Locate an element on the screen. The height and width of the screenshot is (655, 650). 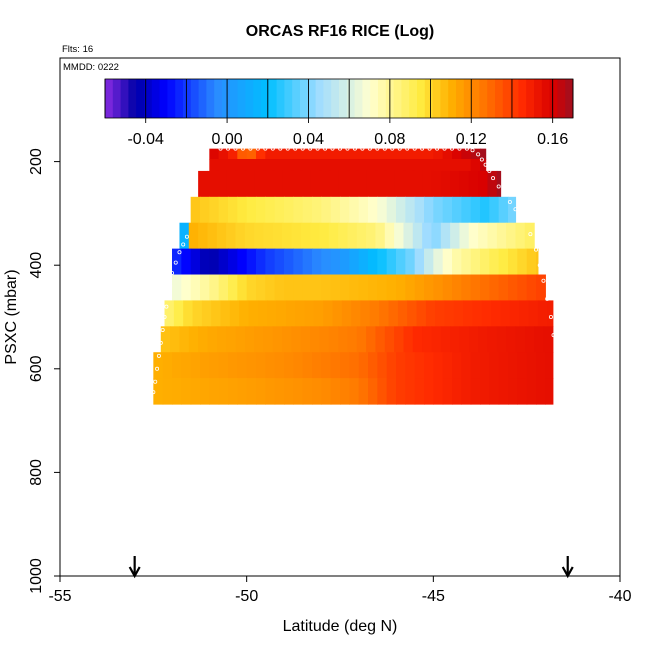
x-tick-label: -50 is located at coordinates (246, 596).